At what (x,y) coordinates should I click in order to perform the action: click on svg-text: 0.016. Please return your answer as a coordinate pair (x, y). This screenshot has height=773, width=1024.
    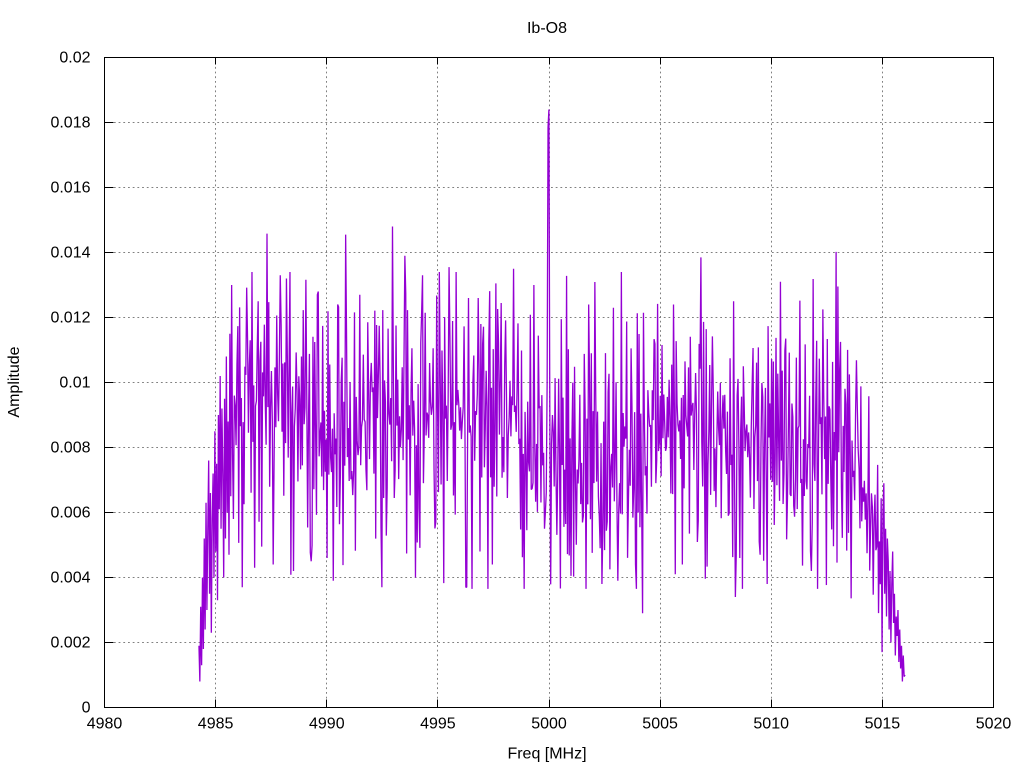
    Looking at the image, I should click on (70, 188).